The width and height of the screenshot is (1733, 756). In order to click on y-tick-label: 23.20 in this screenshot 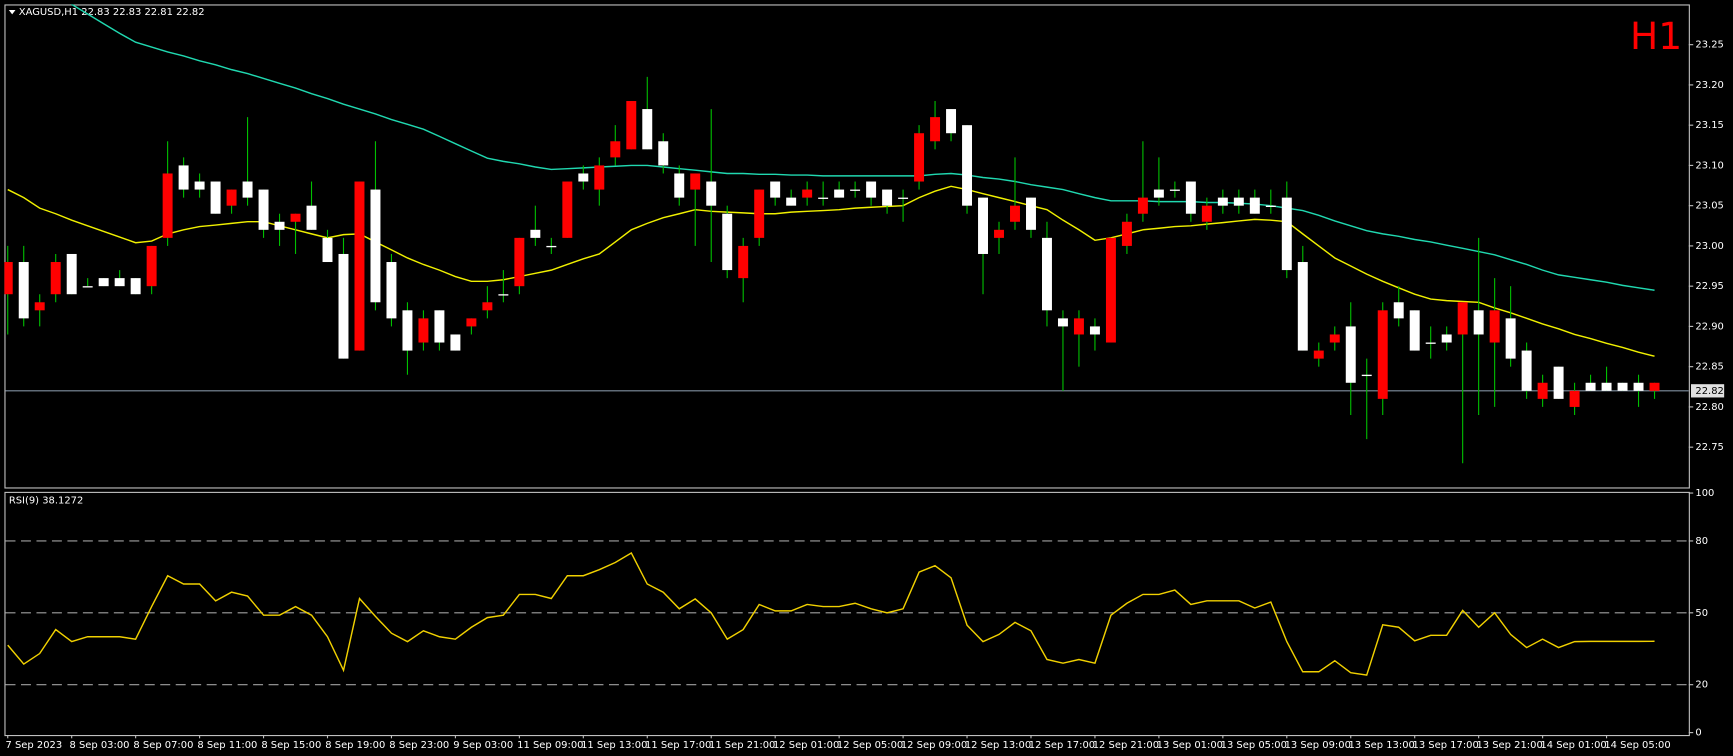, I will do `click(1709, 85)`.